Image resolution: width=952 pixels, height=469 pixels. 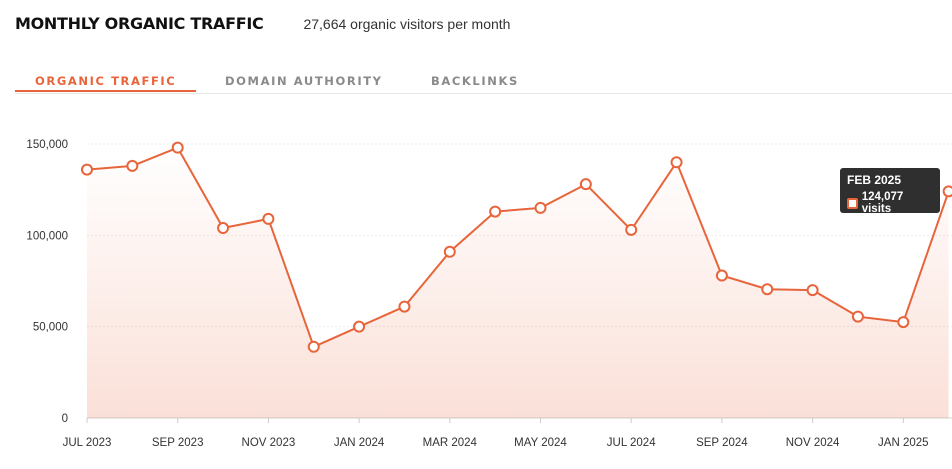 I want to click on data-tooltip: FEB 2025 124,077 visits, so click(x=890, y=191).